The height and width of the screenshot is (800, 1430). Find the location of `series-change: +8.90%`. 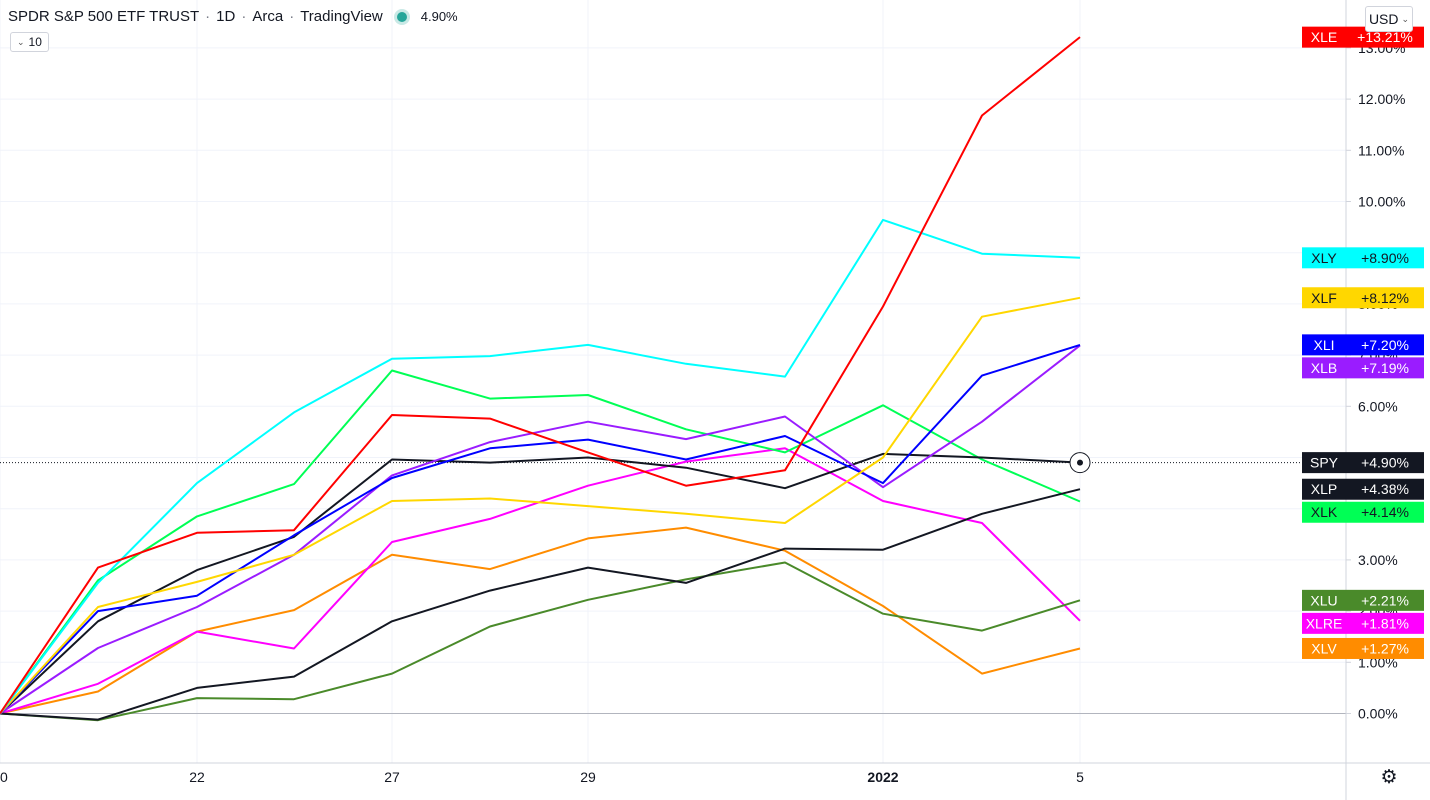

series-change: +8.90% is located at coordinates (1385, 258).